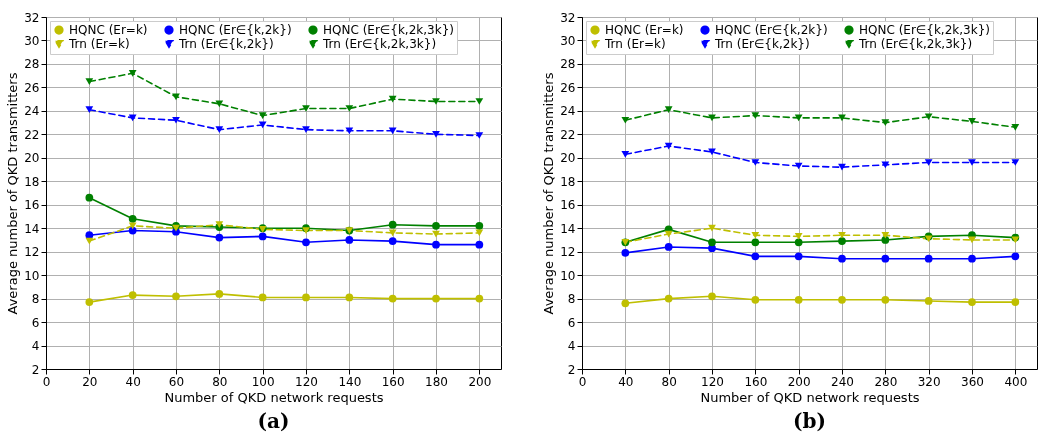 This screenshot has height=446, width=1051. What do you see at coordinates (350, 381) in the screenshot?
I see `x-tick-label: 140` at bounding box center [350, 381].